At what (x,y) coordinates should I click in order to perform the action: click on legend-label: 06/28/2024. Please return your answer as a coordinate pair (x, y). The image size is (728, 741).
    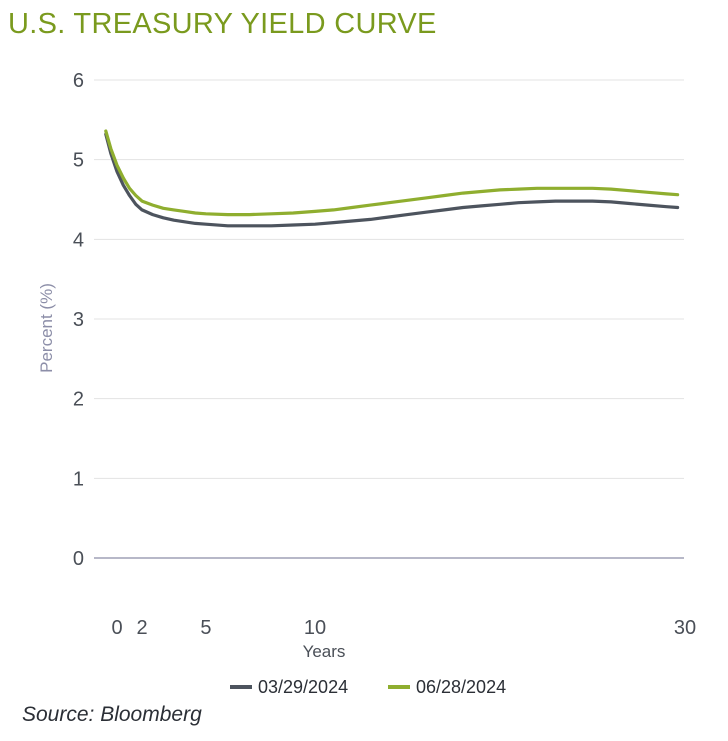
    Looking at the image, I should click on (461, 687).